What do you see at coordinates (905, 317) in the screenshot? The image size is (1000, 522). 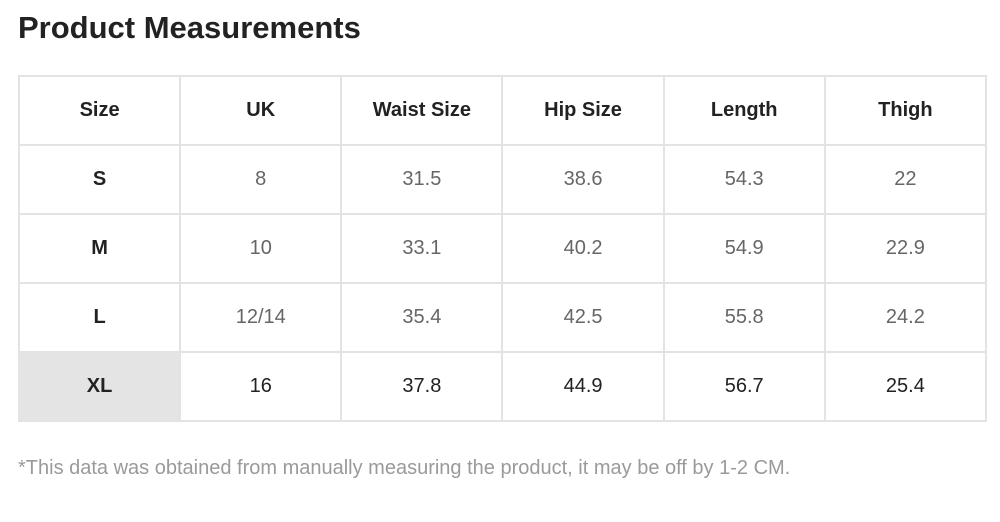 I see `value-cell: 24.2` at bounding box center [905, 317].